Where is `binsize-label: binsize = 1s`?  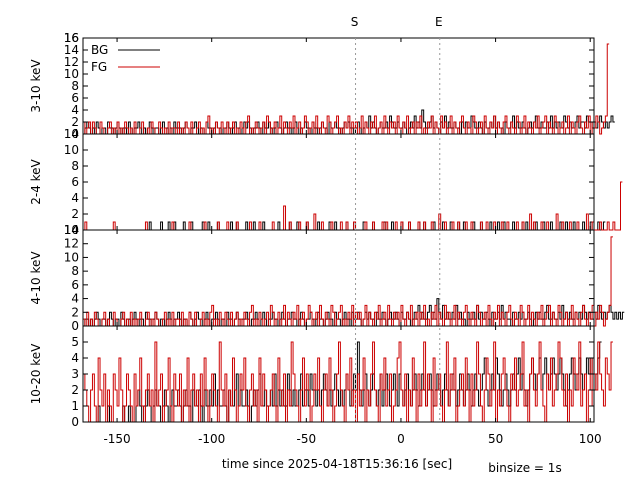
binsize-label: binsize = 1s is located at coordinates (524, 468).